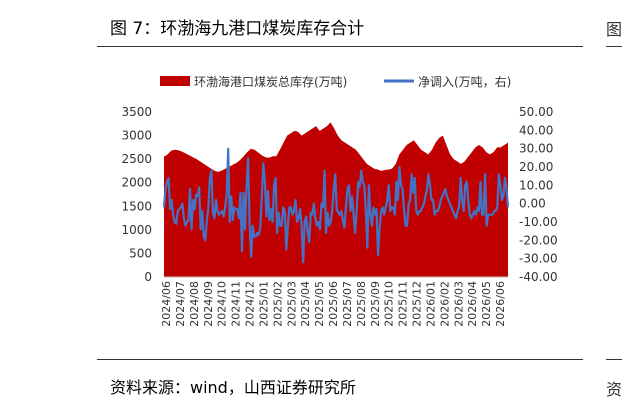 The height and width of the screenshot is (409, 622). What do you see at coordinates (536, 167) in the screenshot?
I see `y-right-tick-label: 20.00` at bounding box center [536, 167].